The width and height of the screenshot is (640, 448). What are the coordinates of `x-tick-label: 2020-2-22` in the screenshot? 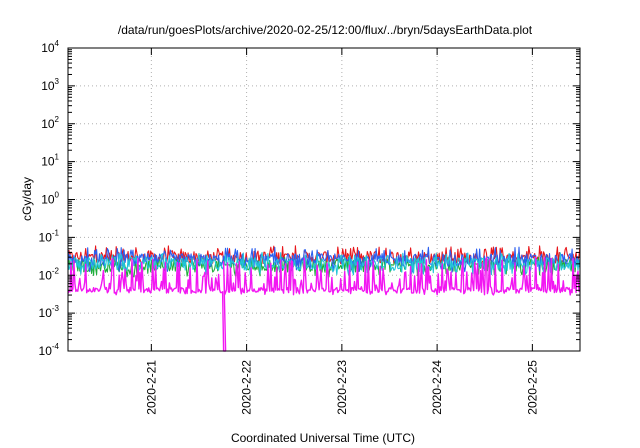 It's located at (247, 387).